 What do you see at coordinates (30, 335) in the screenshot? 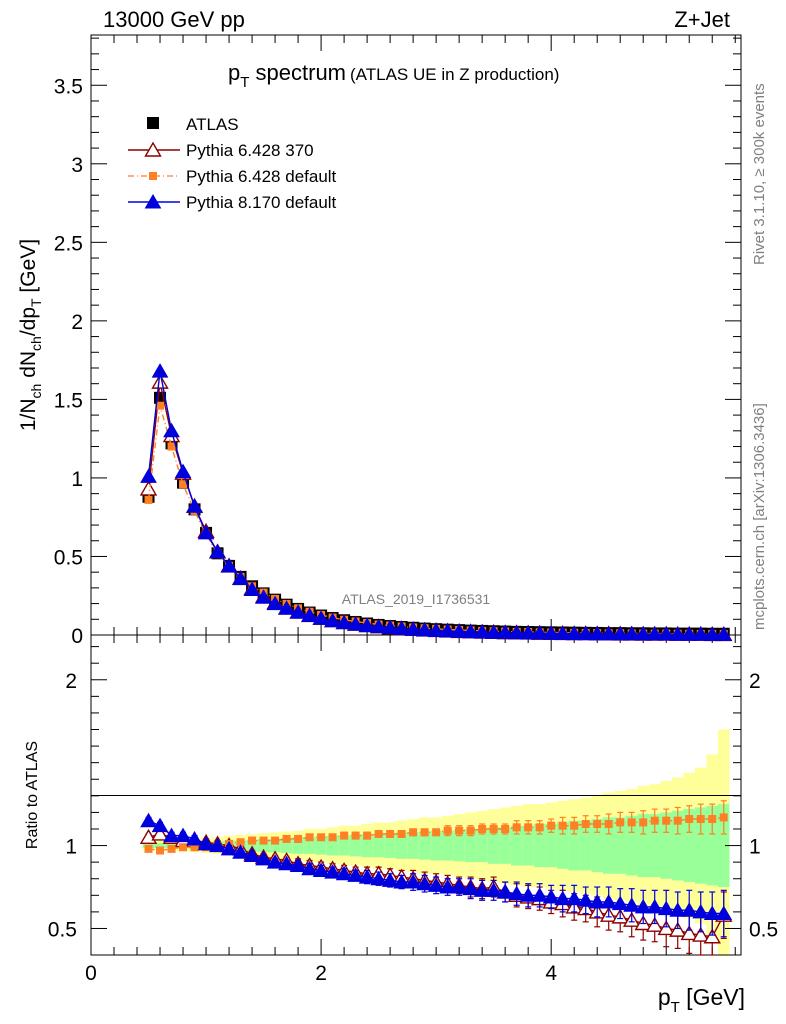
I see `main-ylabel: 1/Nch dNch/dpT [GeV]` at bounding box center [30, 335].